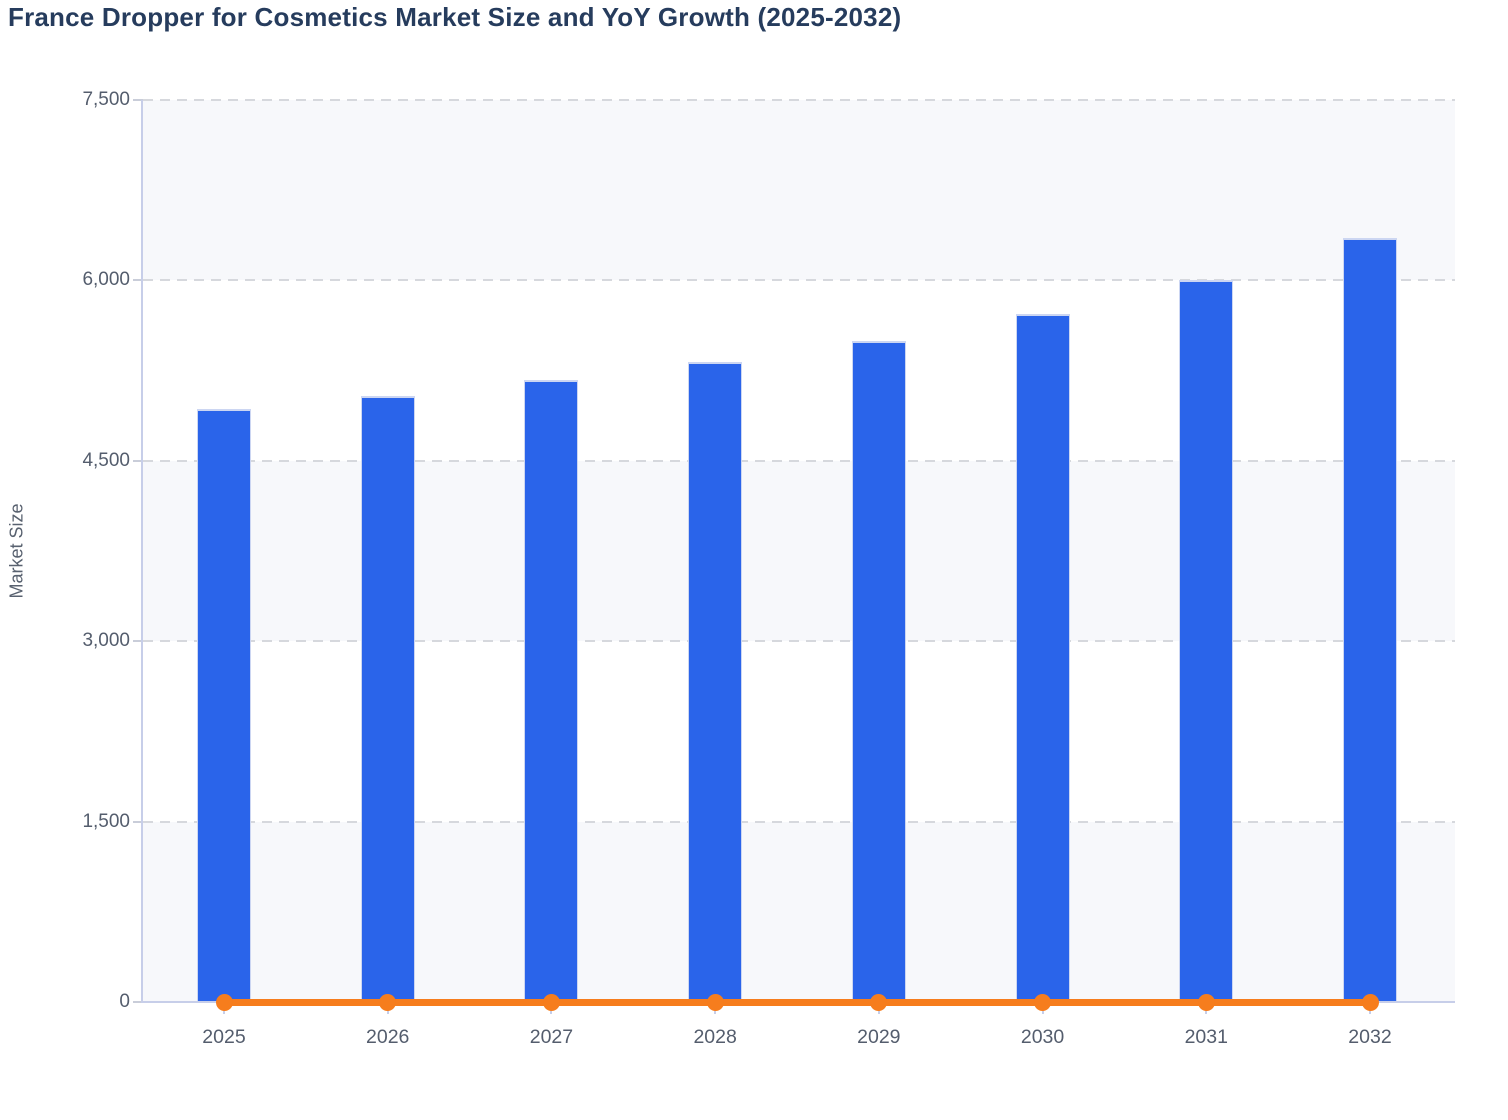  I want to click on bar-2027, so click(551, 690).